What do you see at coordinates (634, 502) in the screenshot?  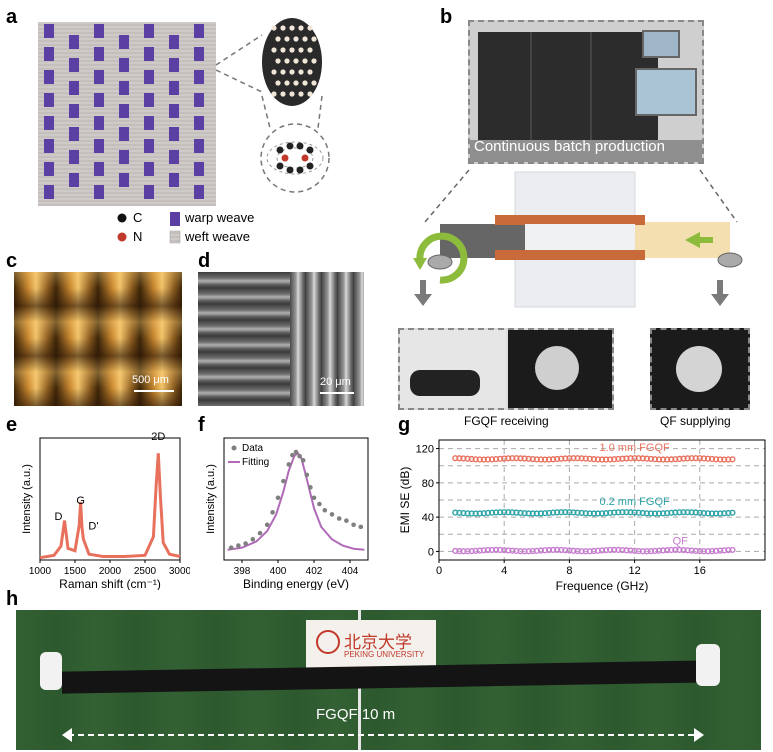 I see `series-label: 0.2 mm FGQF` at bounding box center [634, 502].